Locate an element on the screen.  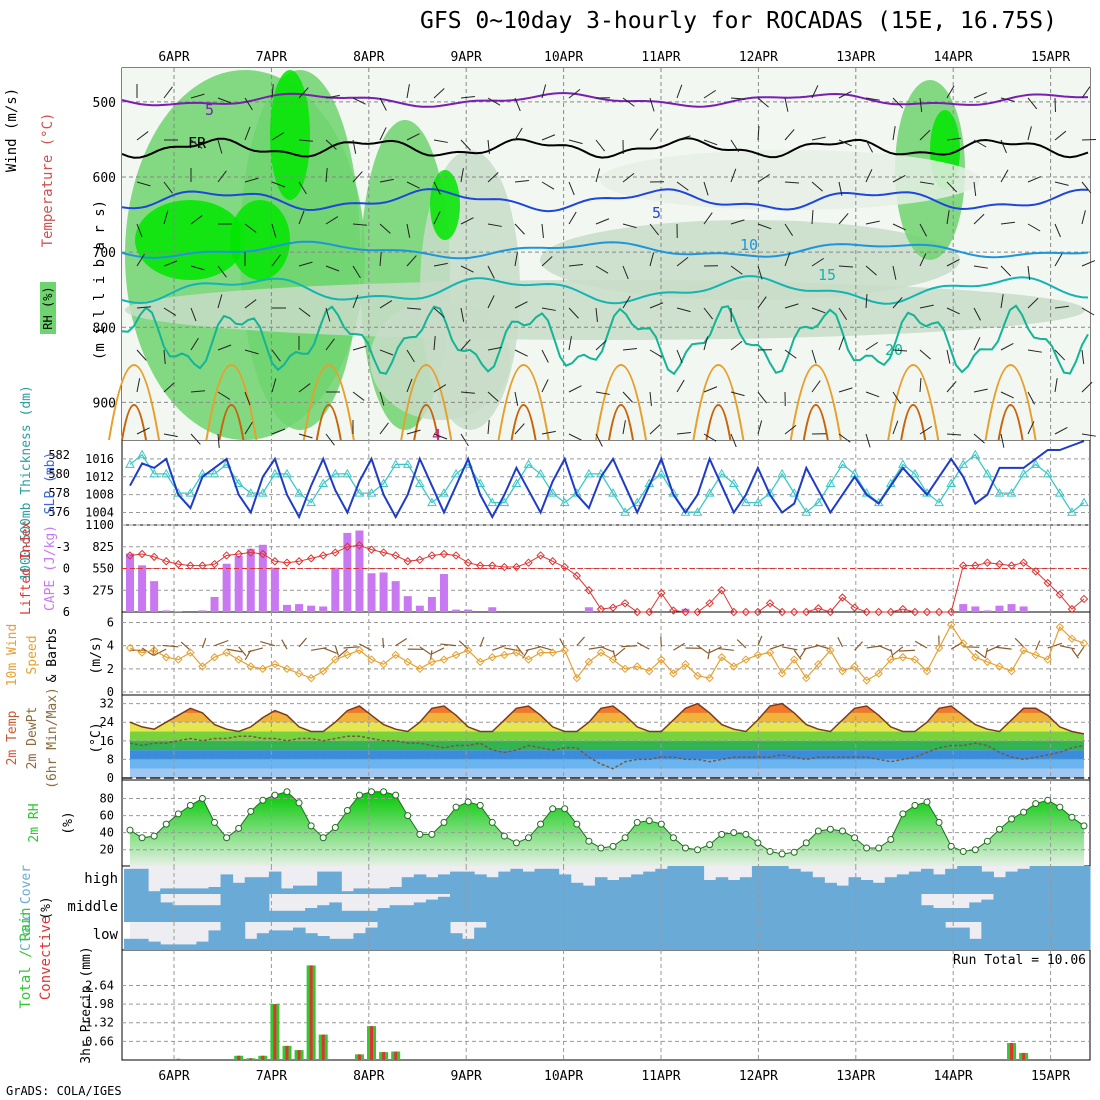
tick-label: 2 is located at coordinates (110, 669).